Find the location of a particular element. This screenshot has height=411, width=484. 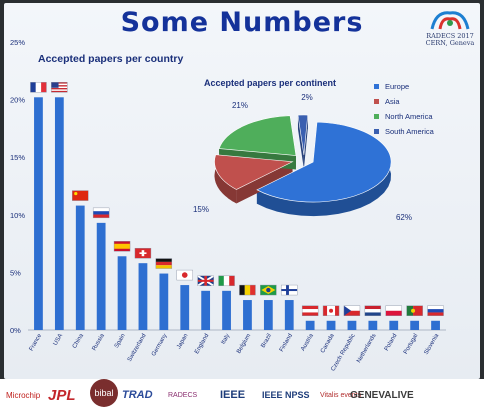

flag-portugal-icon is located at coordinates (414, 310).